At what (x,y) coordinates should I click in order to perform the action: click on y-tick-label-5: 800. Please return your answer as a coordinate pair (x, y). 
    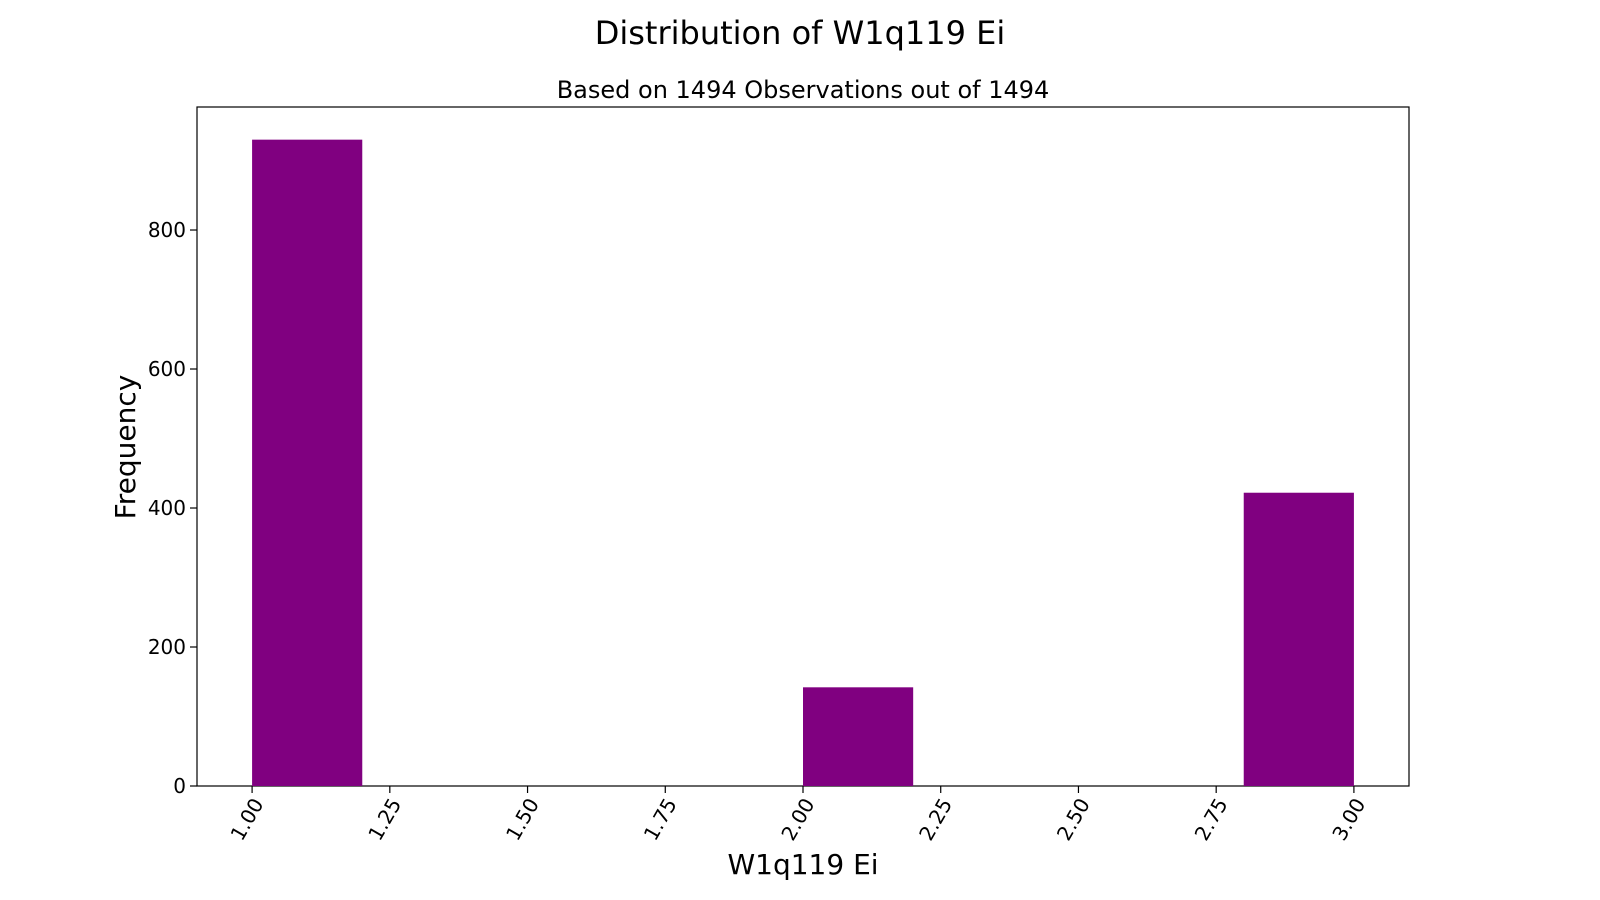
    Looking at the image, I should click on (167, 230).